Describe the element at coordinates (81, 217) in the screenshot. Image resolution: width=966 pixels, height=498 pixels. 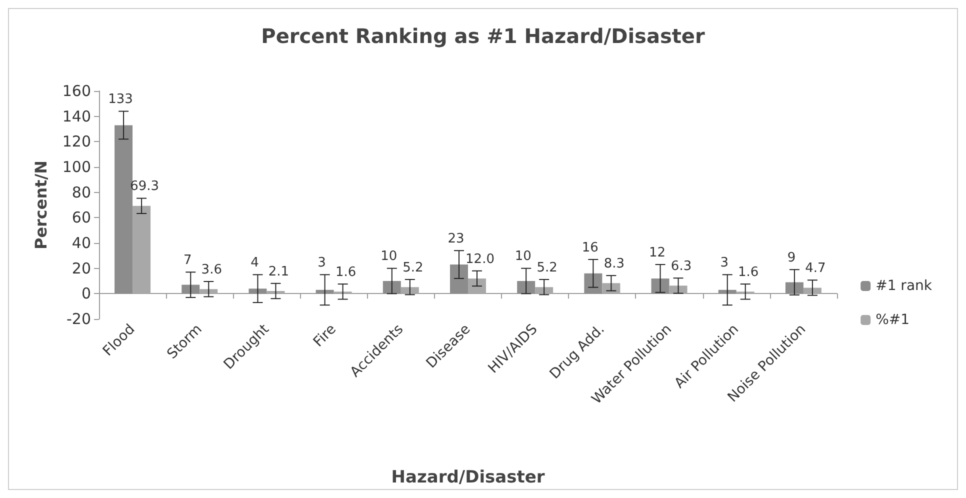
I see `y-tick-label: 60` at that location.